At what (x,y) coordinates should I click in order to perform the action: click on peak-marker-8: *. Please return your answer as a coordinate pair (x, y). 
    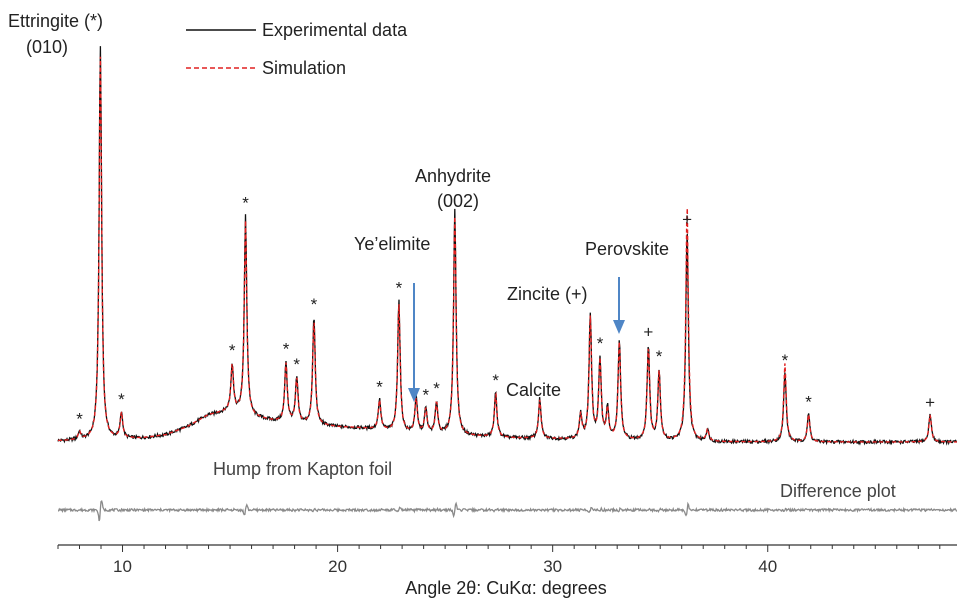
    Looking at the image, I should click on (379, 387).